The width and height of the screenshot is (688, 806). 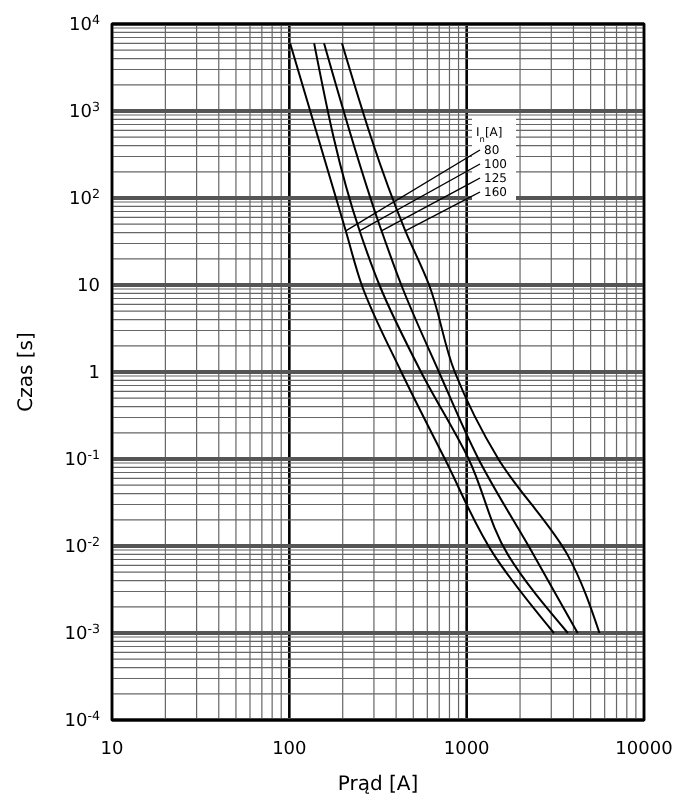 I want to click on y-tick-label: 10$^{-3}$, so click(x=82, y=633).